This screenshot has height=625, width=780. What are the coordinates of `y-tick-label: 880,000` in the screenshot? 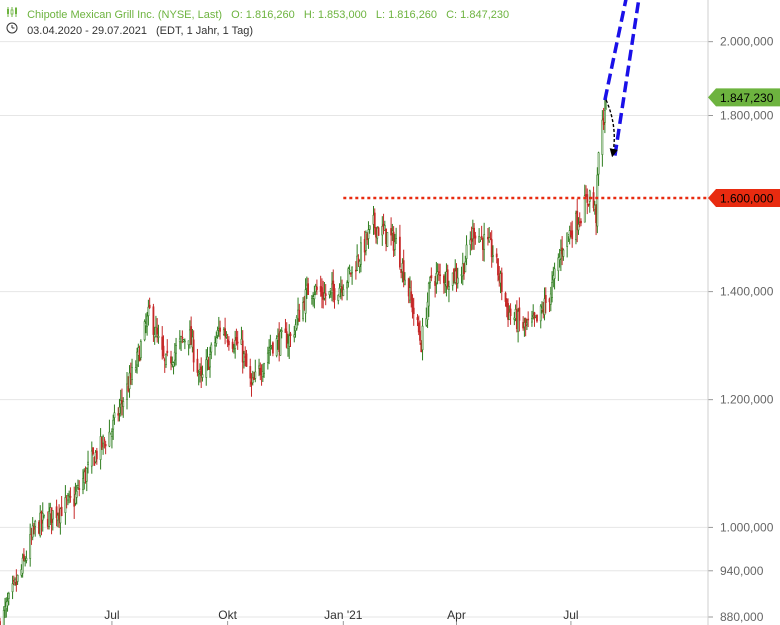 It's located at (742, 617).